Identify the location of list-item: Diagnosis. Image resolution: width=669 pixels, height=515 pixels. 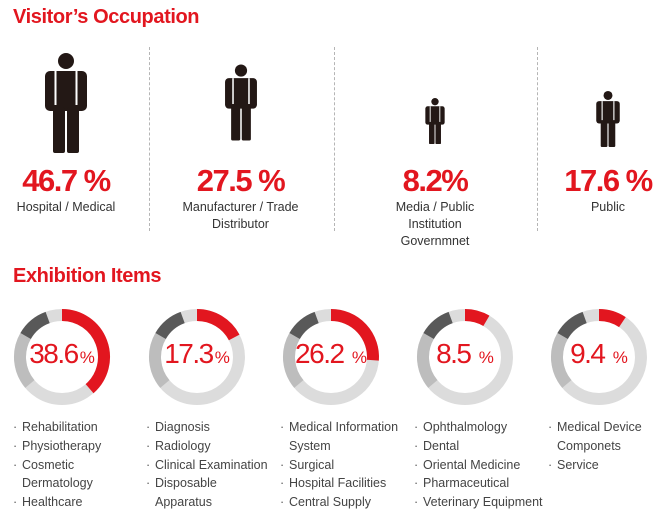
(211, 427).